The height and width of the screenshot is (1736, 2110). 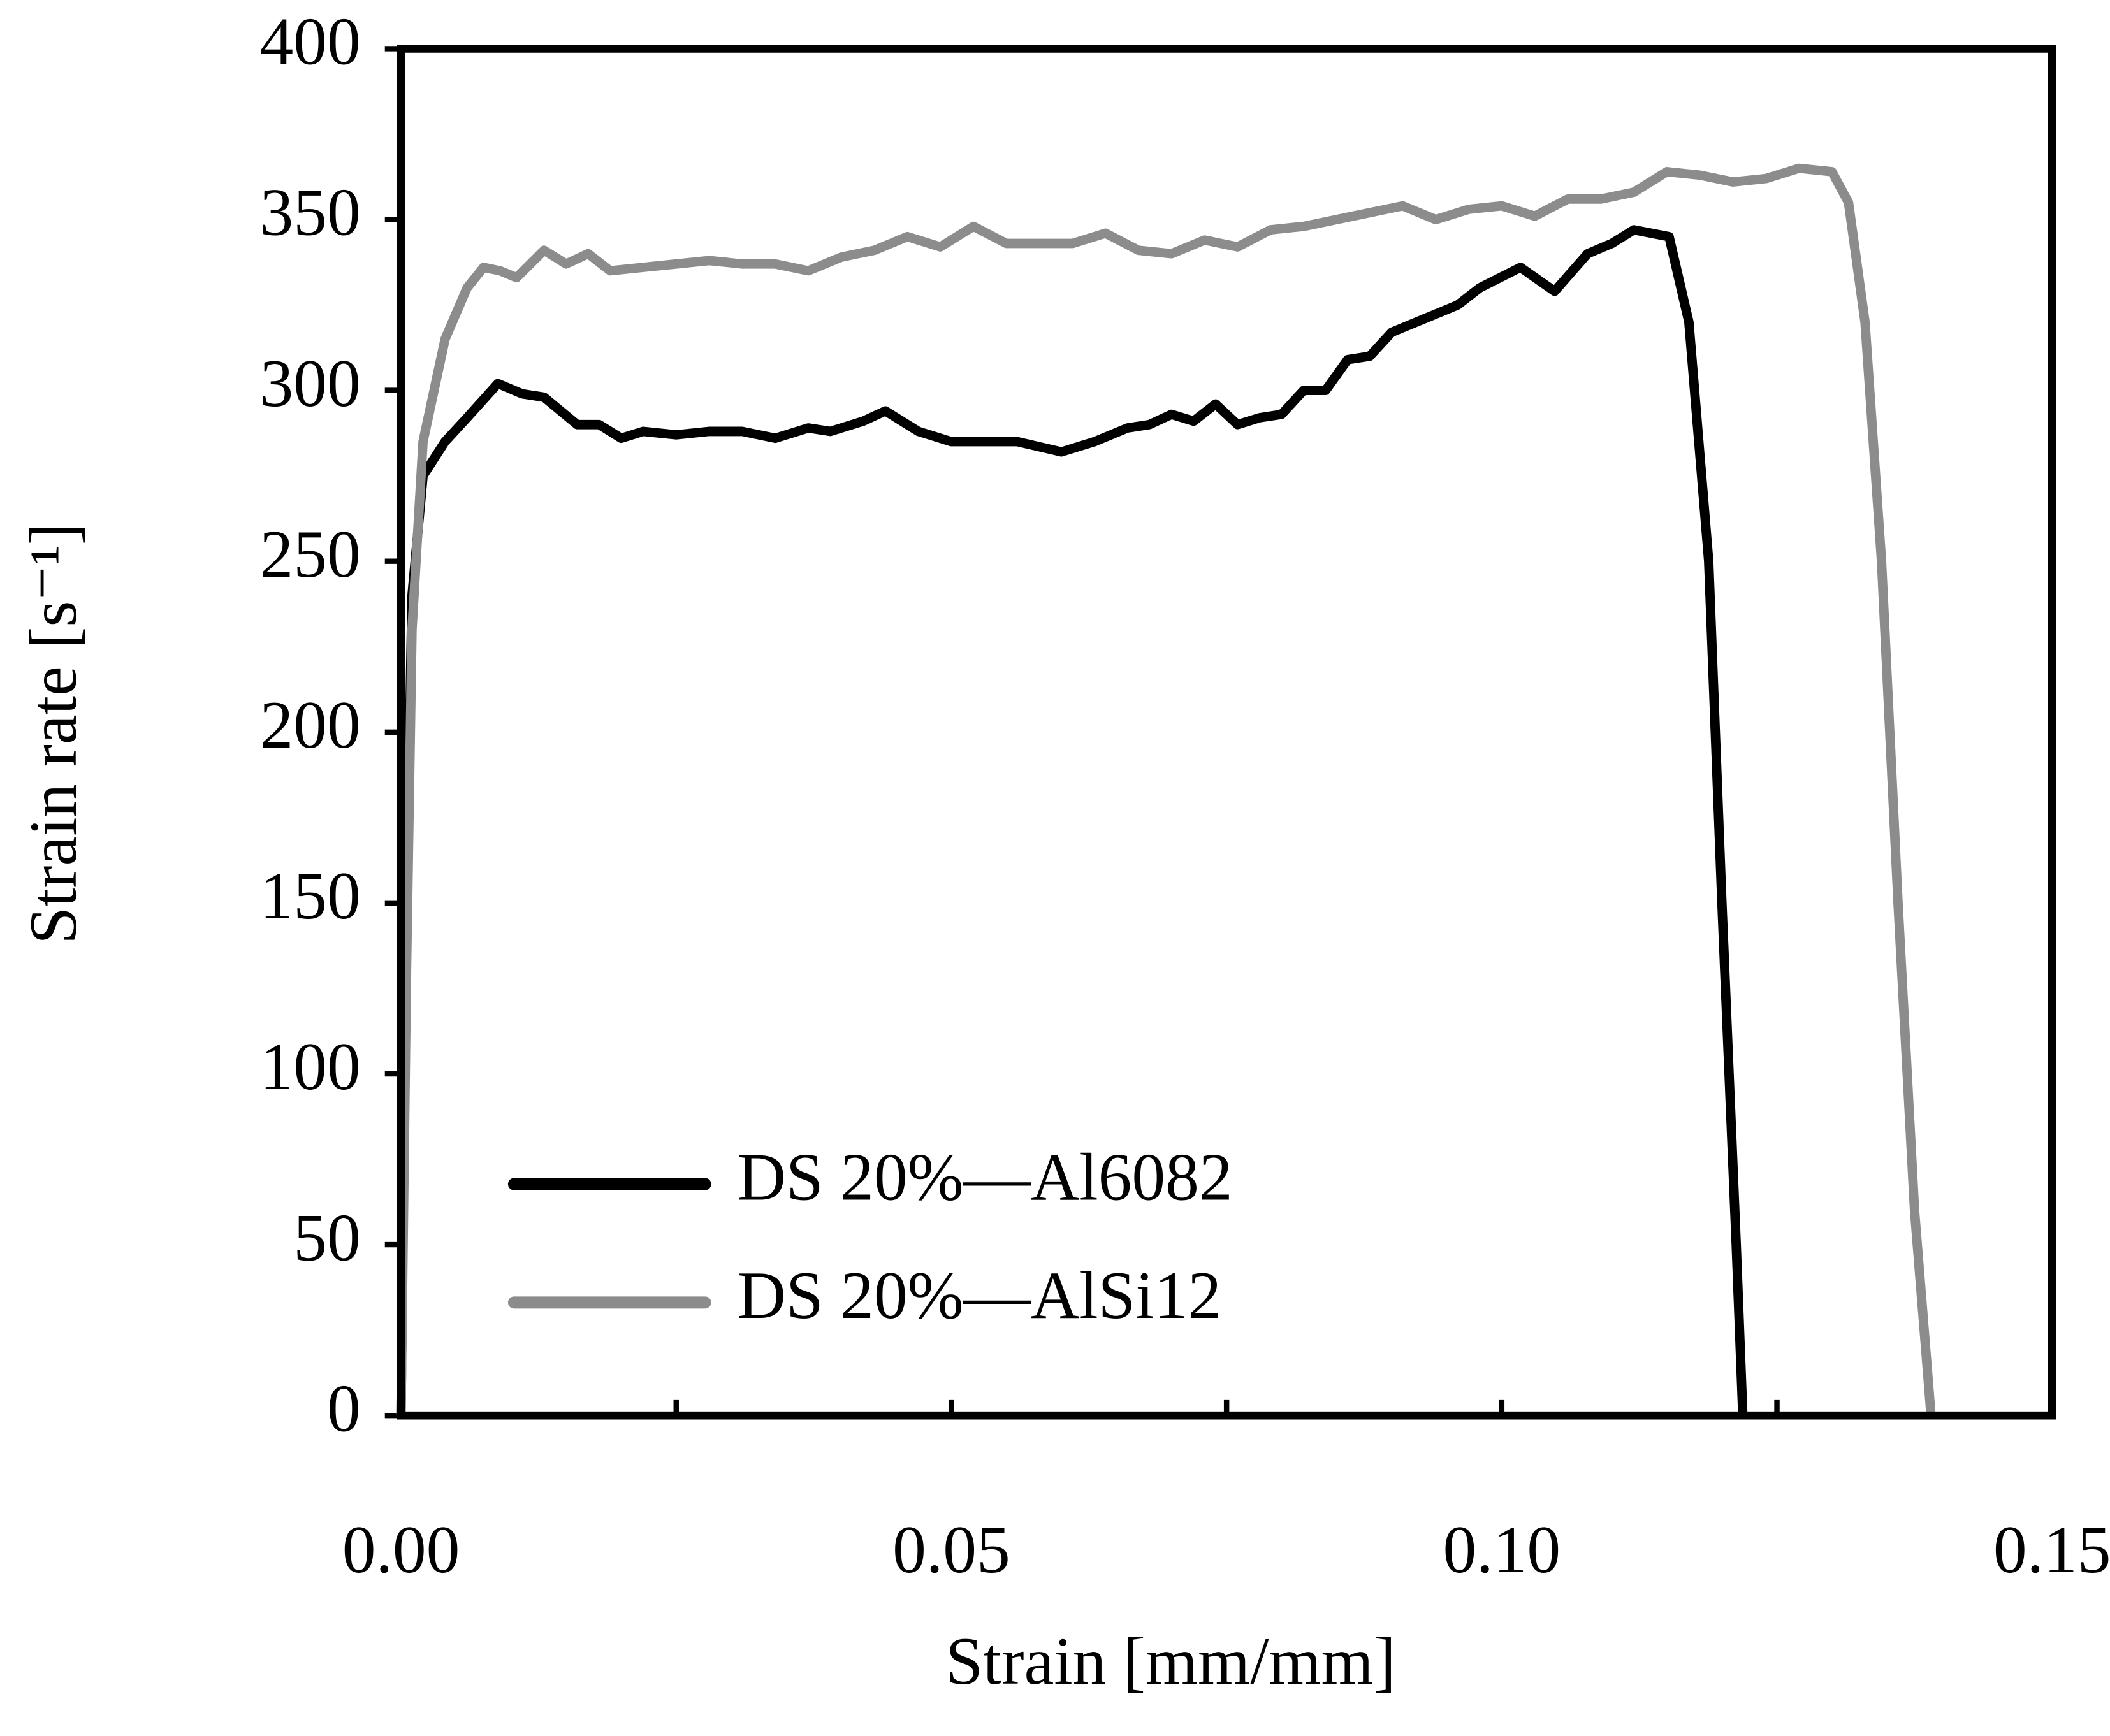 What do you see at coordinates (344, 1408) in the screenshot?
I see `y-tick-label: 0` at bounding box center [344, 1408].